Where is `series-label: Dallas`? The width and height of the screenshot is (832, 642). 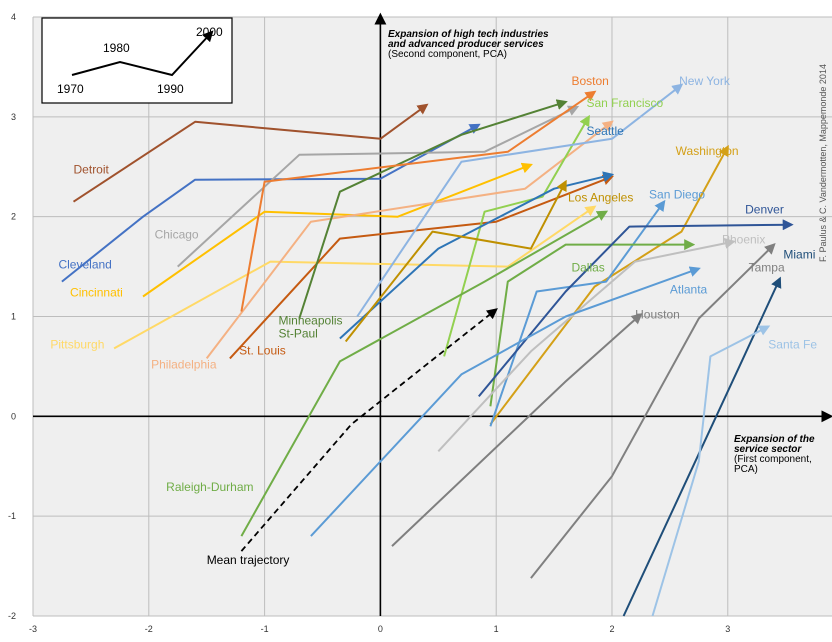
series-label: Dallas is located at coordinates (587, 268).